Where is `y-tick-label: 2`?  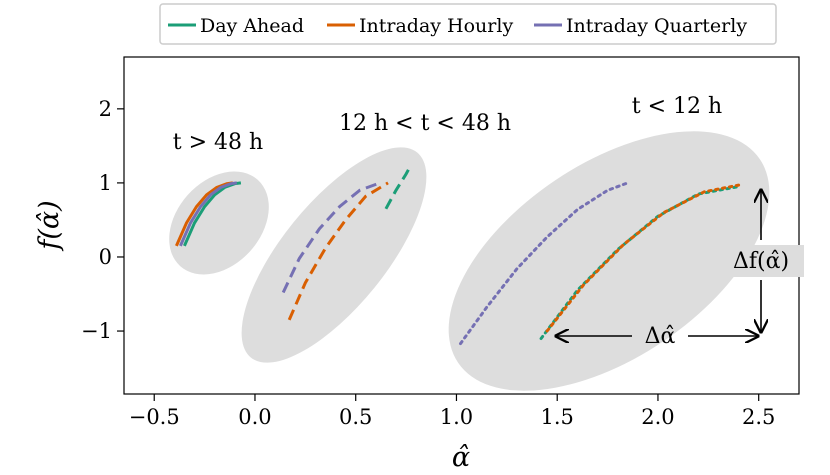
y-tick-label: 2 is located at coordinates (105, 109).